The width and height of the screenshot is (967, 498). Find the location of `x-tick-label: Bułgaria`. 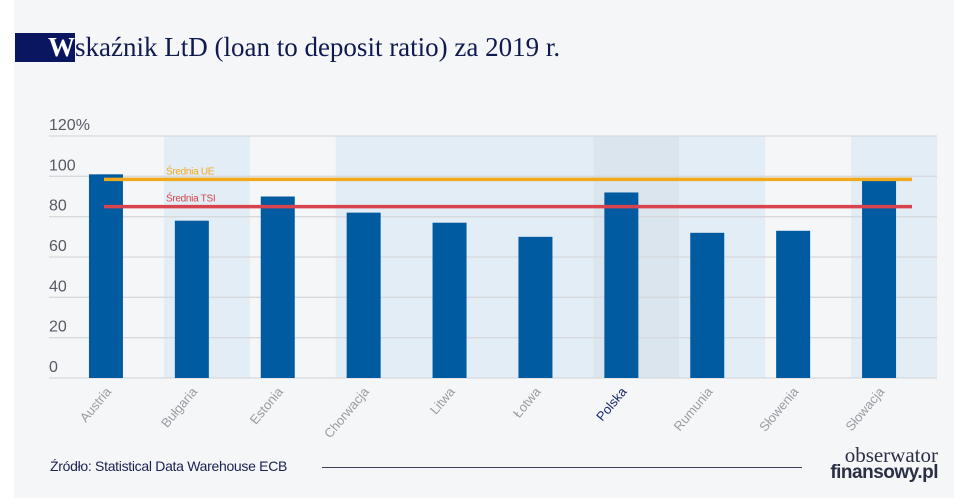

x-tick-label: Bułgaria is located at coordinates (179, 407).